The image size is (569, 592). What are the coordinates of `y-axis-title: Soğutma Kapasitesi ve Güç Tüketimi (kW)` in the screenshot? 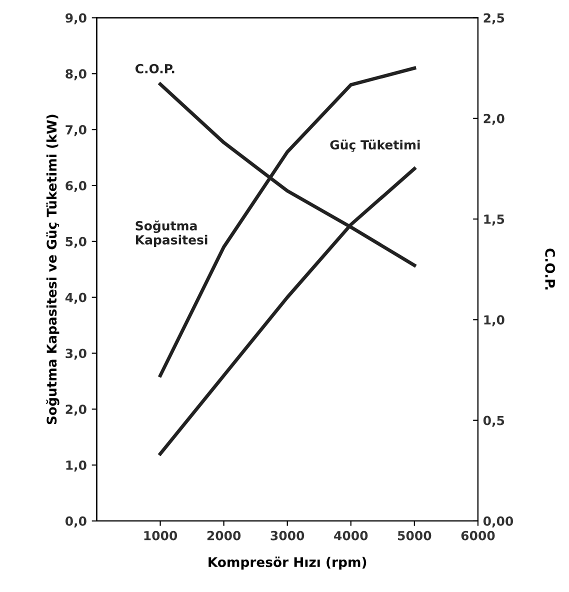 It's located at (53, 269).